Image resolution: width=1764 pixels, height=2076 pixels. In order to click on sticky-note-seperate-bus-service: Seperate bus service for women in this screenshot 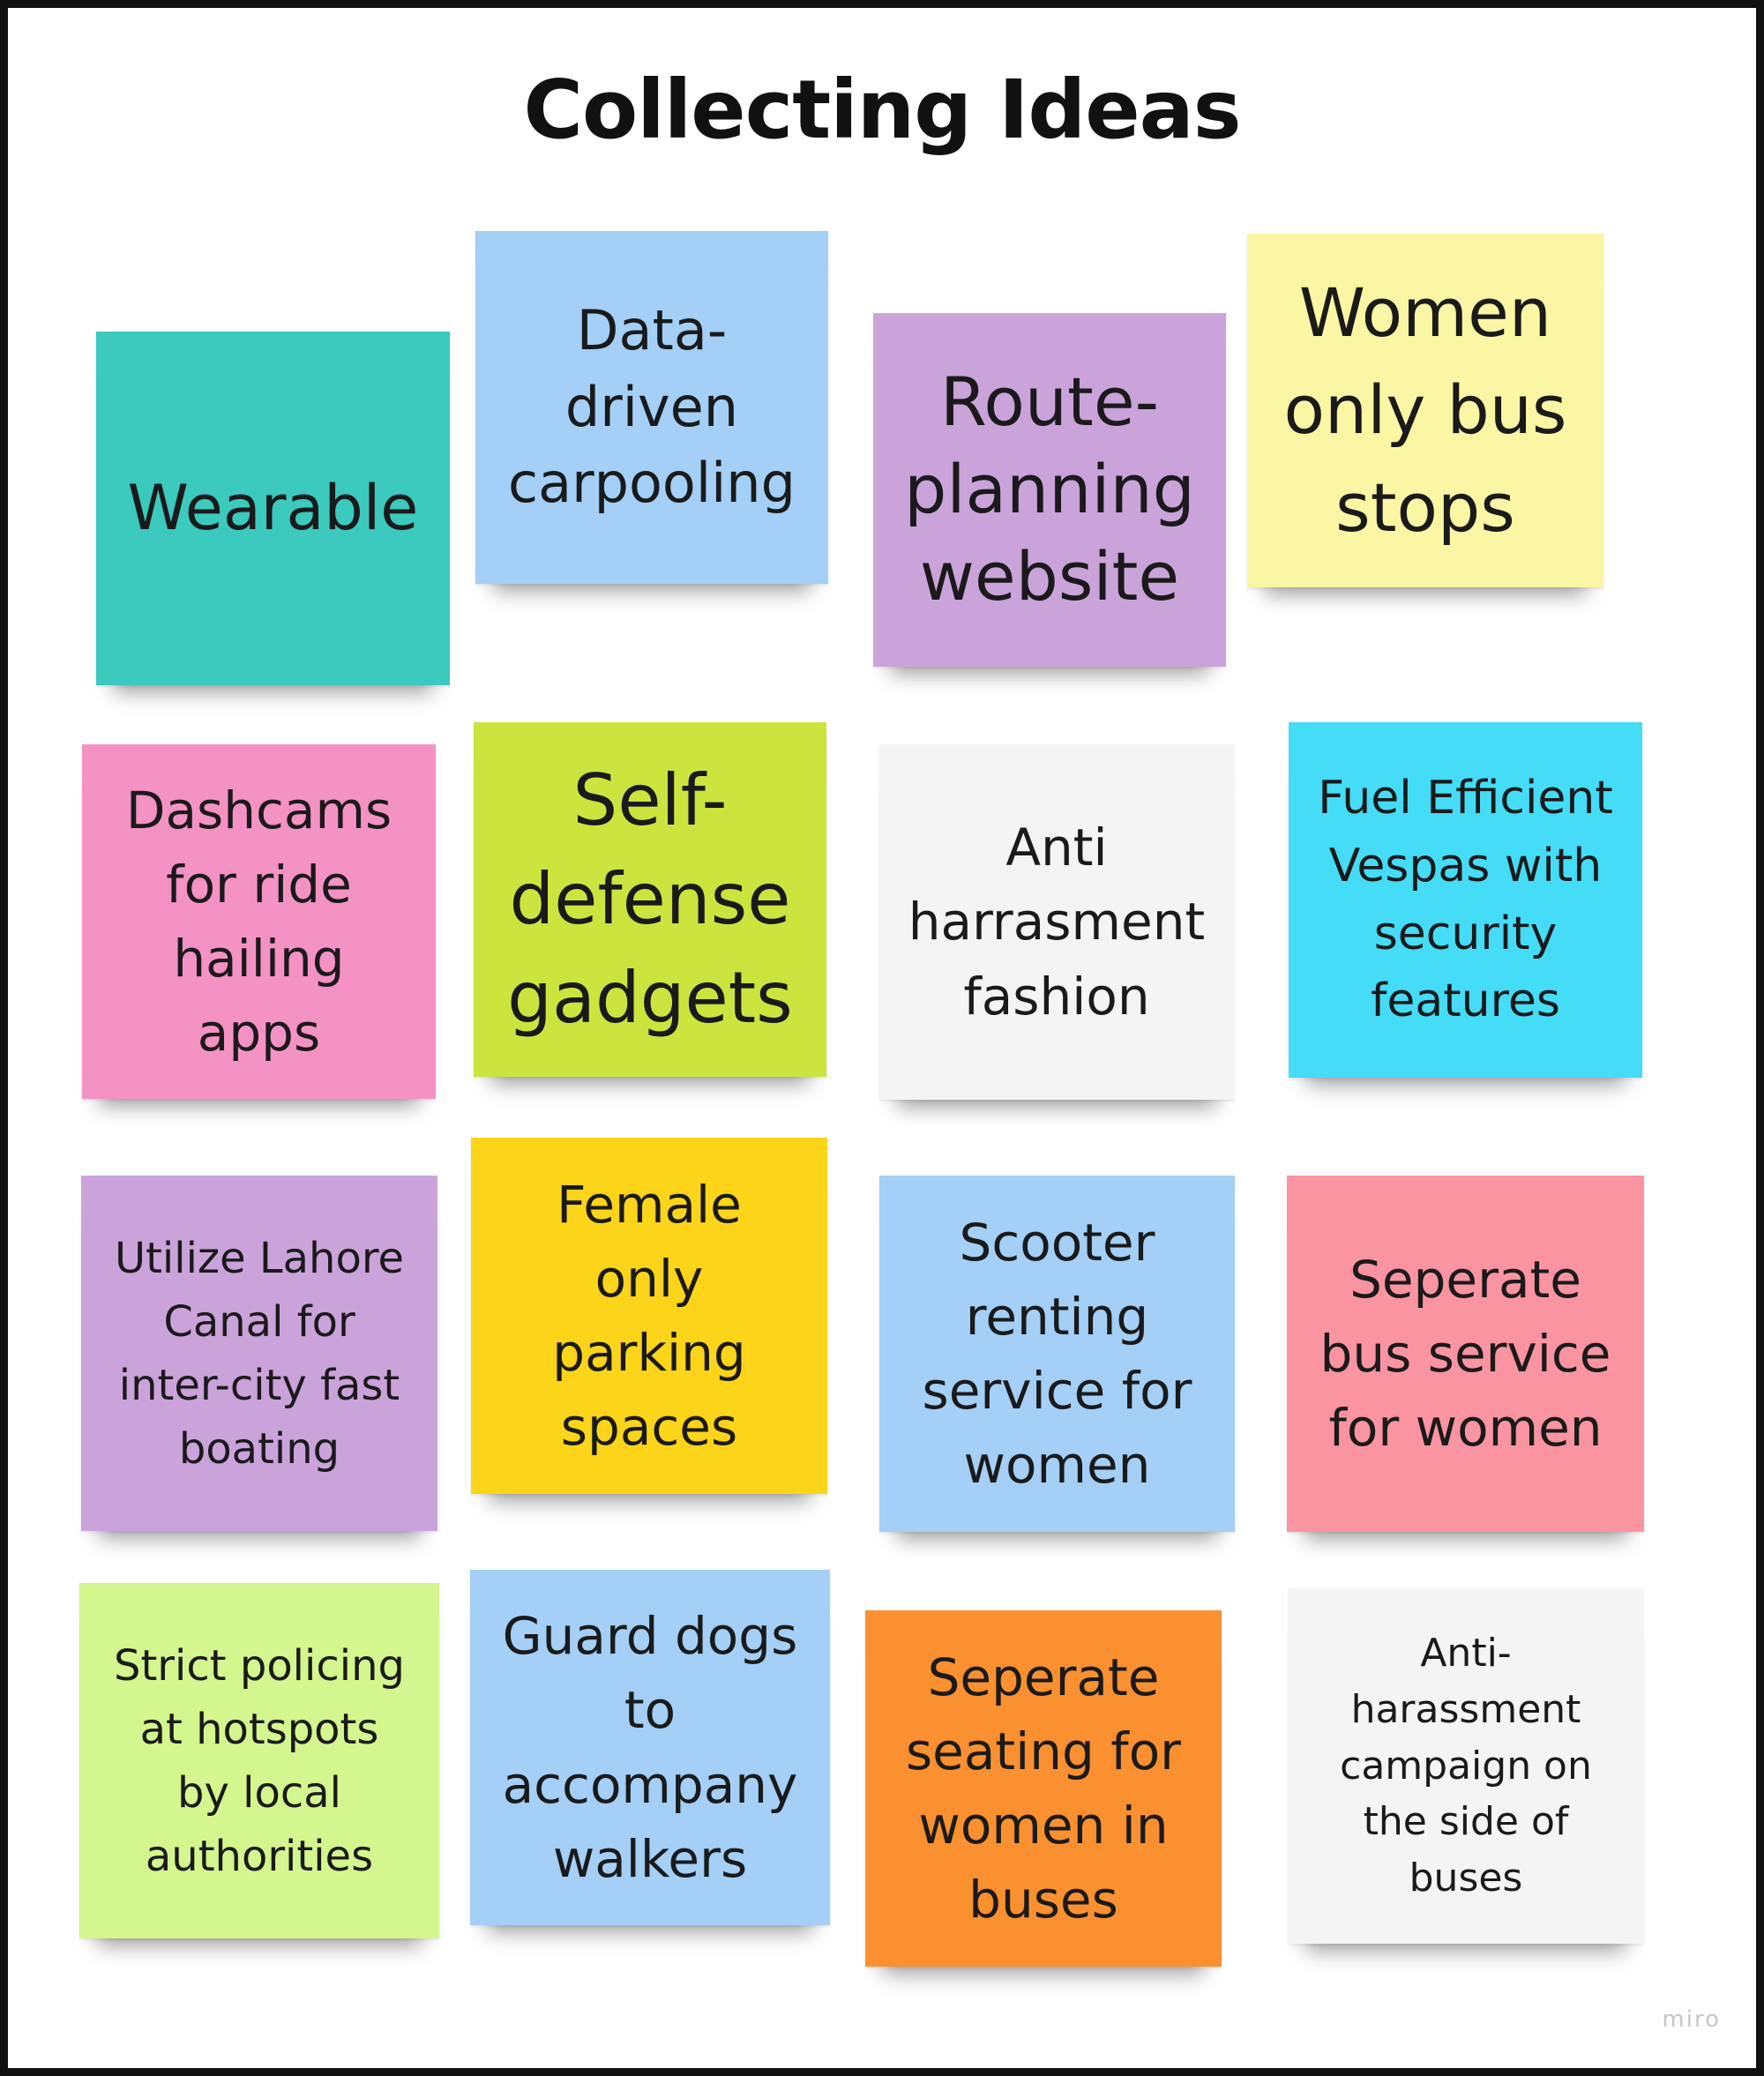, I will do `click(1465, 1354)`.